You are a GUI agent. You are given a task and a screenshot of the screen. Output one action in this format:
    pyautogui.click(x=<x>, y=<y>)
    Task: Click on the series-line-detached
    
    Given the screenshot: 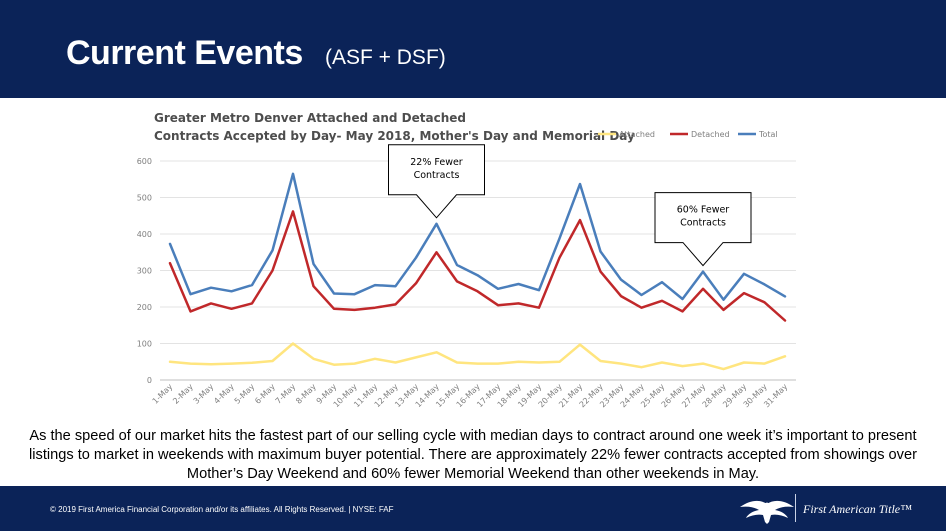 What is the action you would take?
    pyautogui.click(x=477, y=266)
    